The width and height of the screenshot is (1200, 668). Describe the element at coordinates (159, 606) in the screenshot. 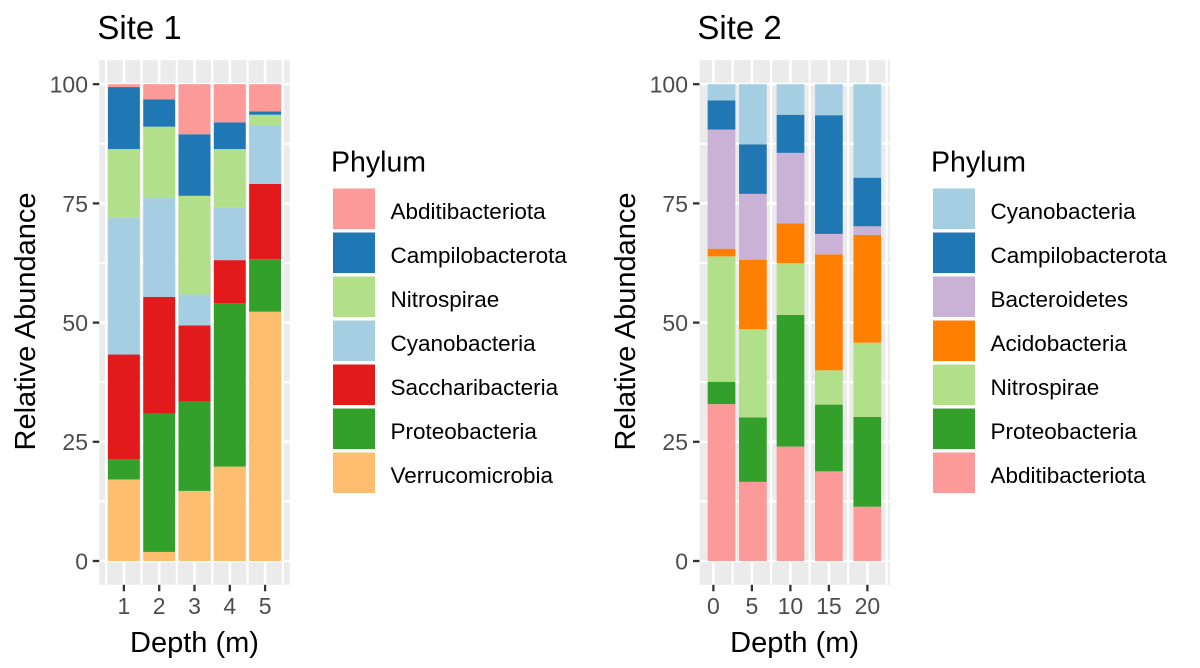

I see `svg-text: 2` at that location.